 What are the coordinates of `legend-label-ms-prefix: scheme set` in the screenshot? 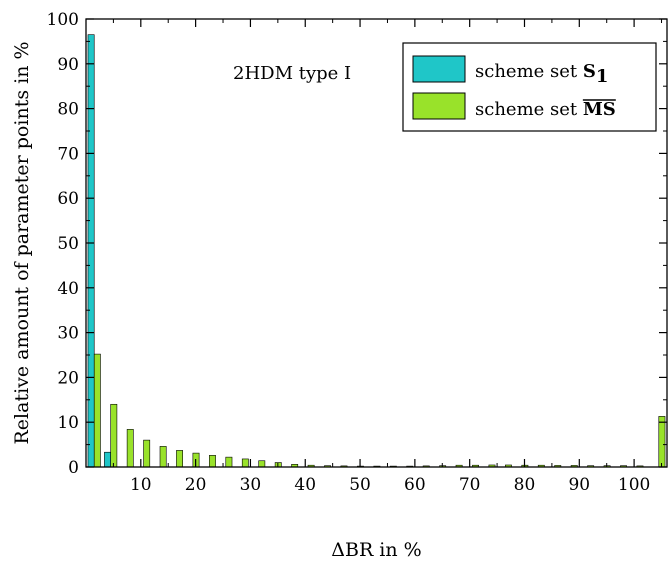 It's located at (529, 109).